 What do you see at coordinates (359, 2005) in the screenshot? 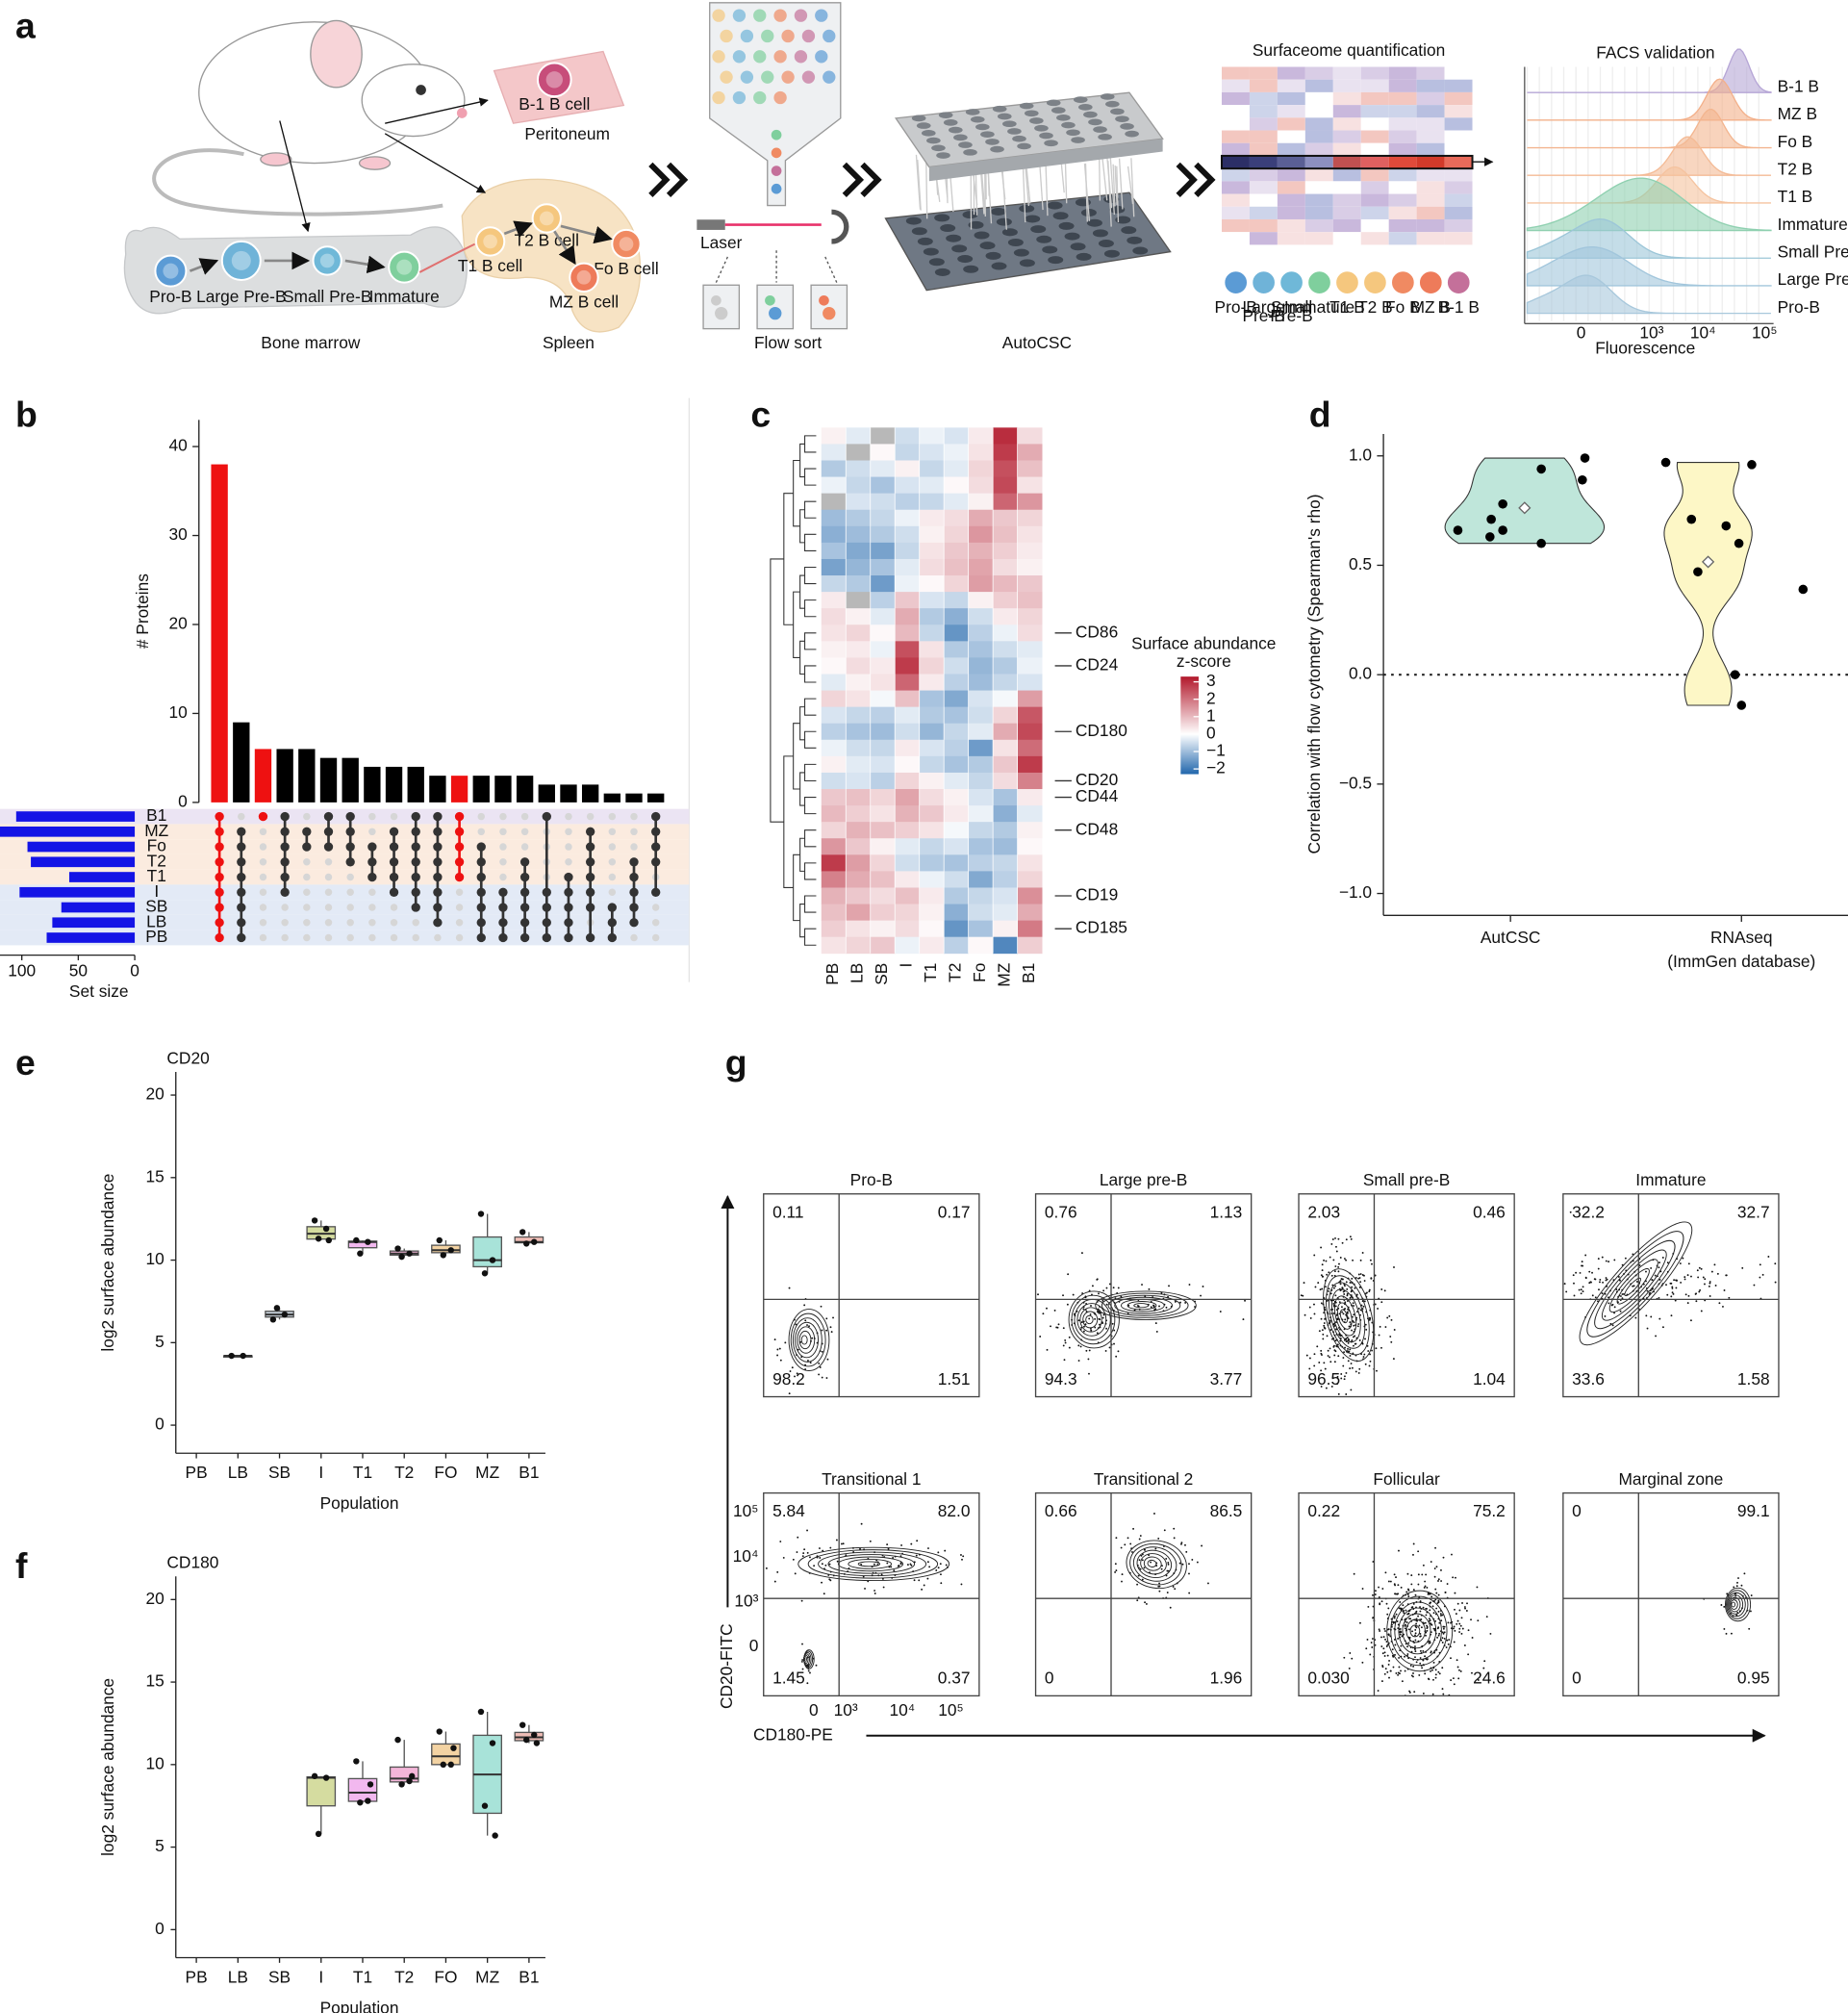
I see `axis-label: Population` at bounding box center [359, 2005].